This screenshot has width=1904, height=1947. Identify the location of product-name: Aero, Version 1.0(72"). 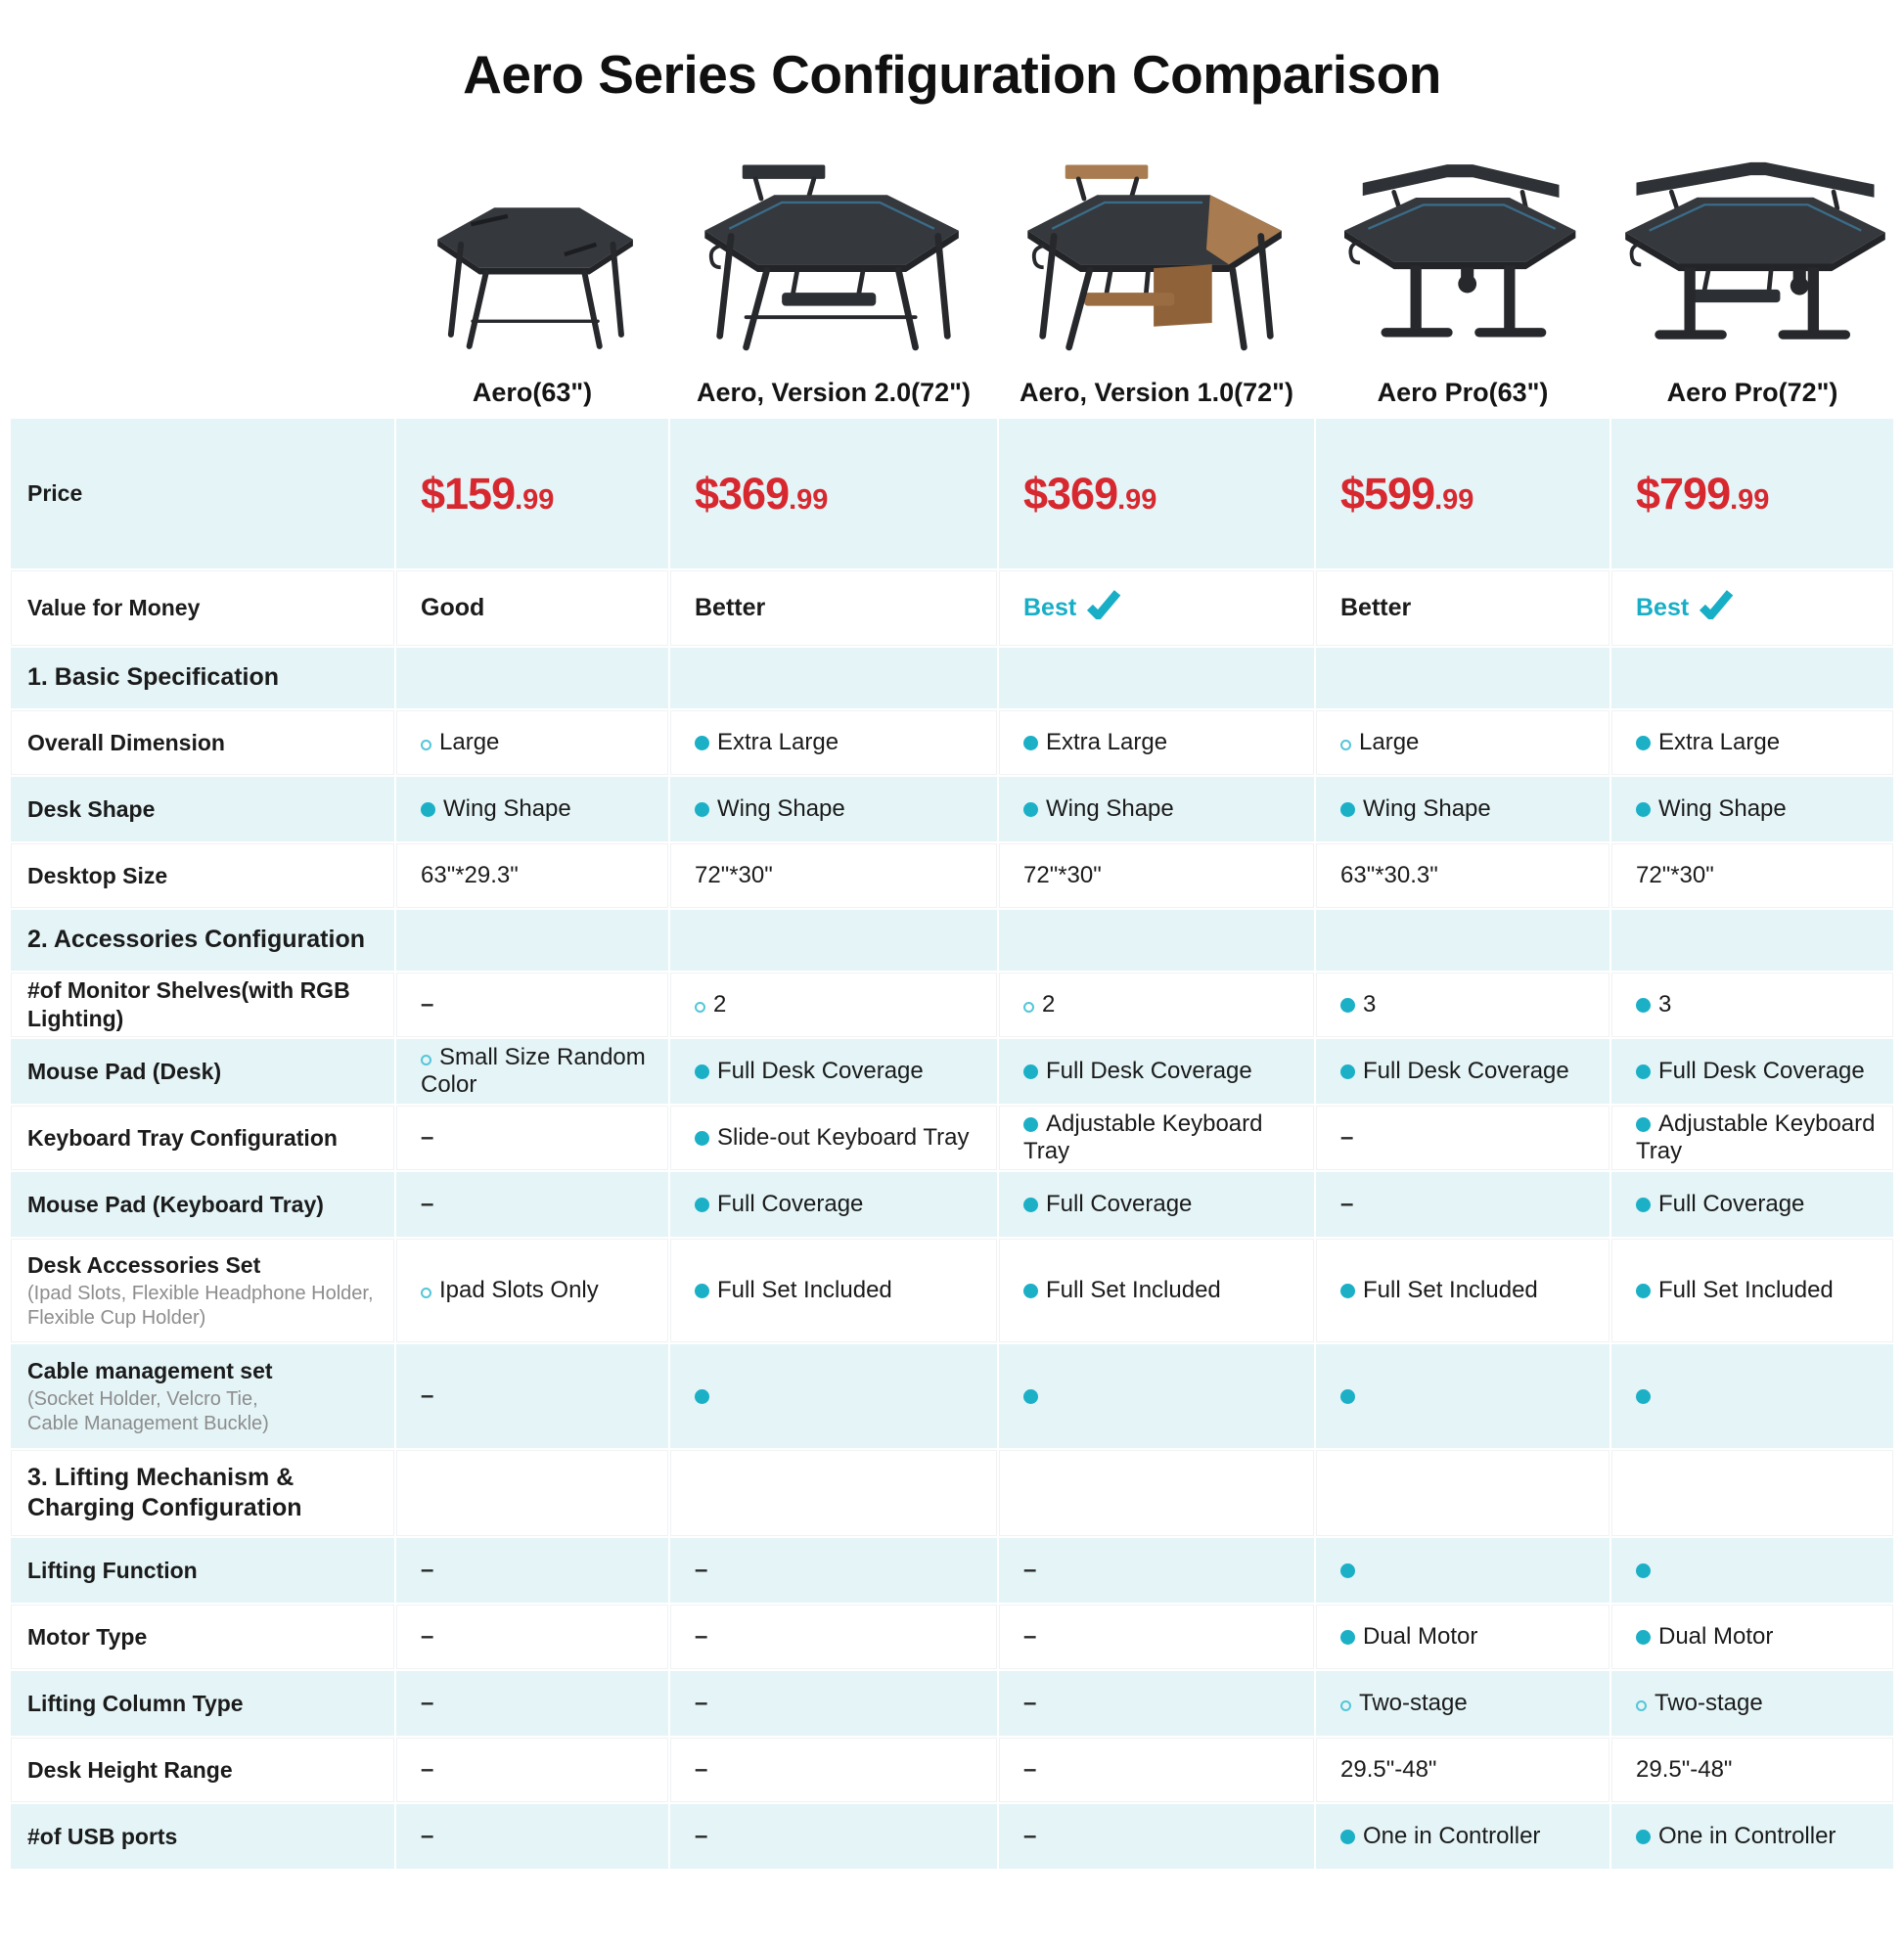
(1156, 392).